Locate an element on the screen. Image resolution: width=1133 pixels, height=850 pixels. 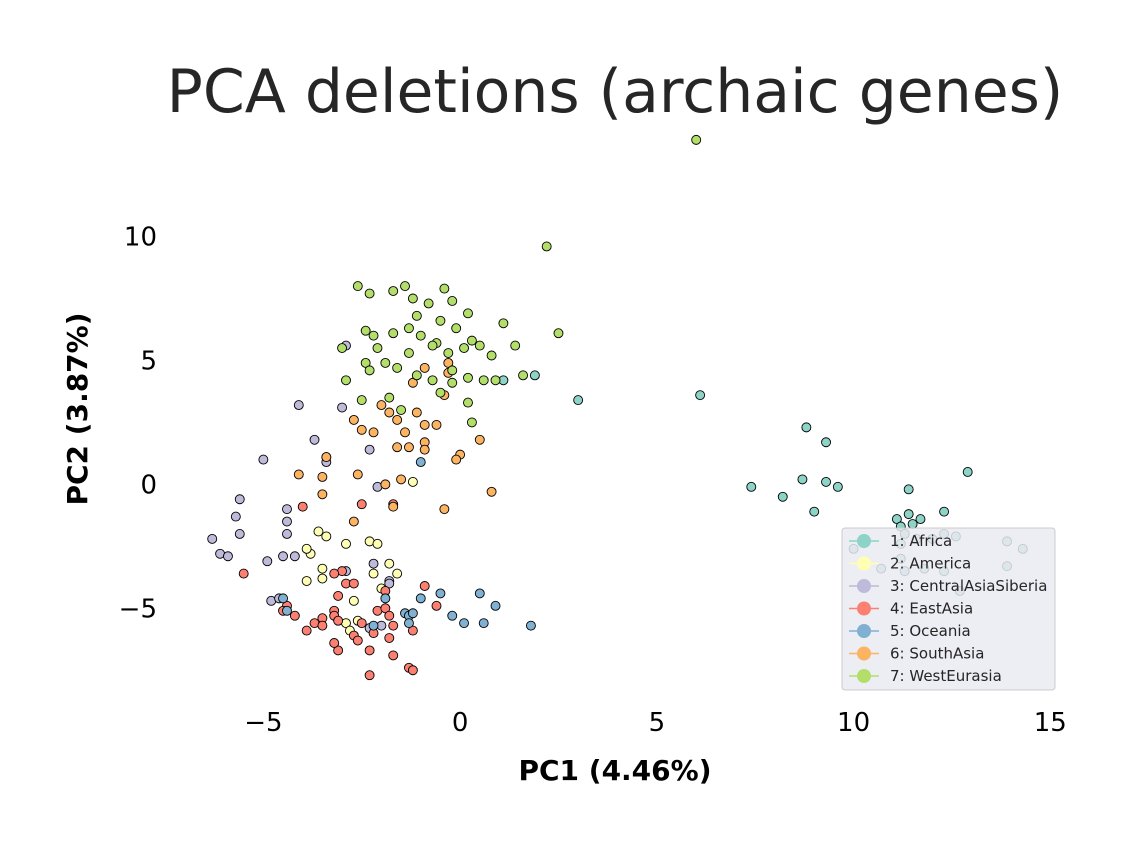
x-tick-label: −5 is located at coordinates (263, 723).